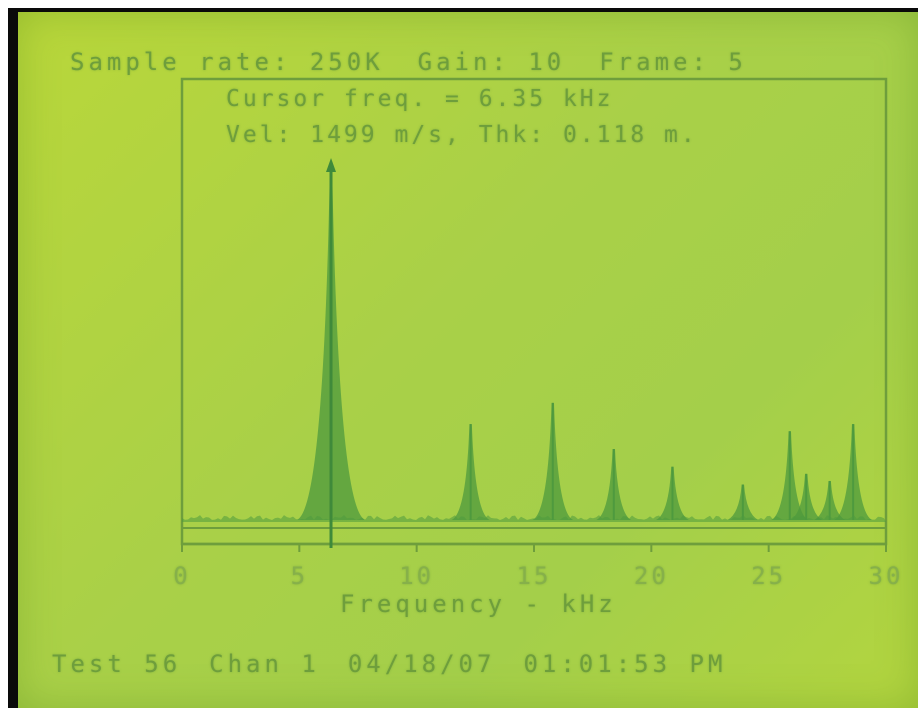 The width and height of the screenshot is (920, 711). I want to click on test-number: Test 56, so click(117, 664).